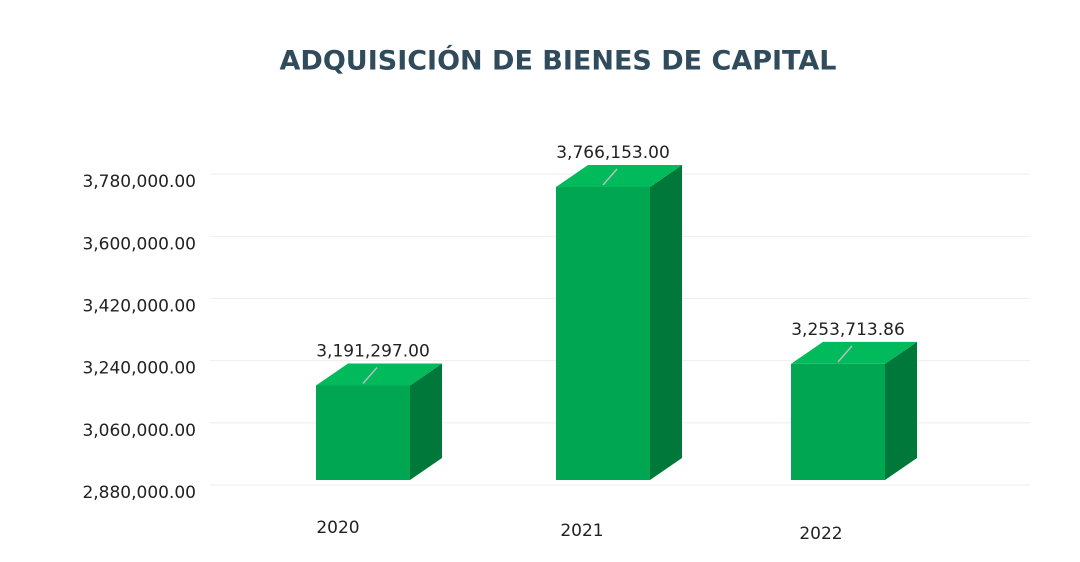 Image resolution: width=1080 pixels, height=562 pixels. What do you see at coordinates (820, 534) in the screenshot?
I see `x-tick-label: 2022` at bounding box center [820, 534].